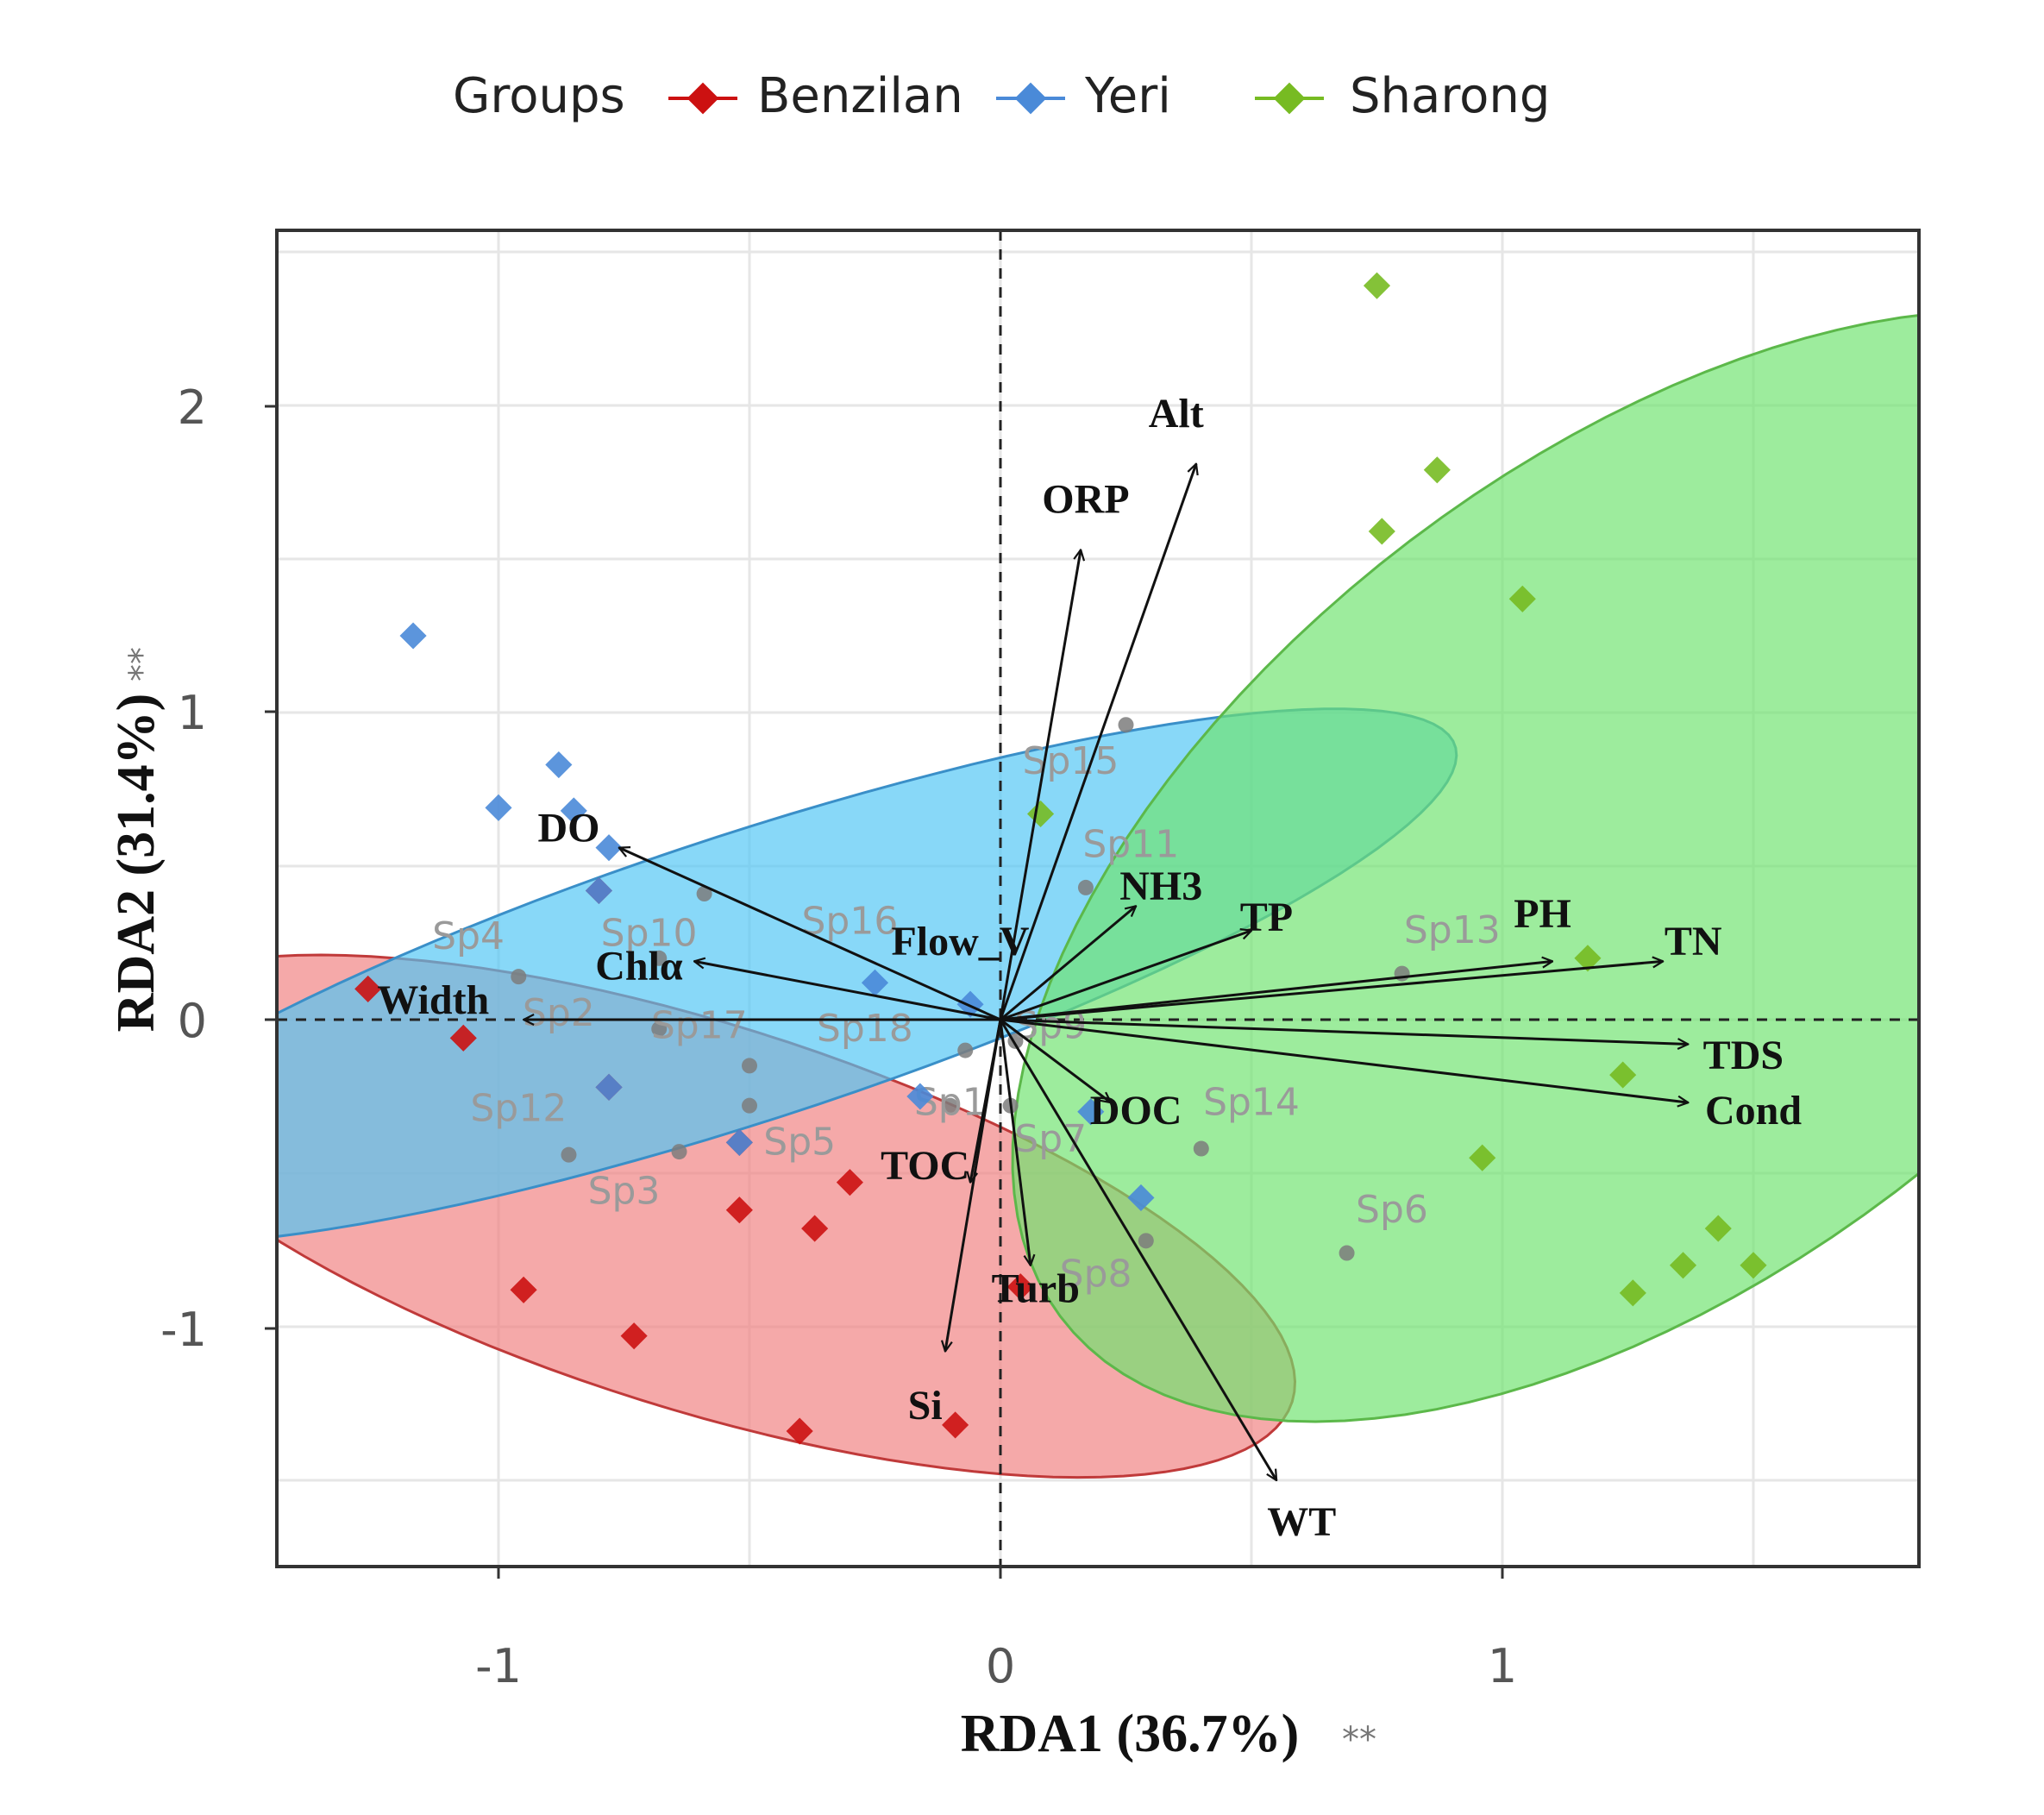 The image size is (2044, 1815). What do you see at coordinates (192, 408) in the screenshot?
I see `y-tick-label: 2` at bounding box center [192, 408].